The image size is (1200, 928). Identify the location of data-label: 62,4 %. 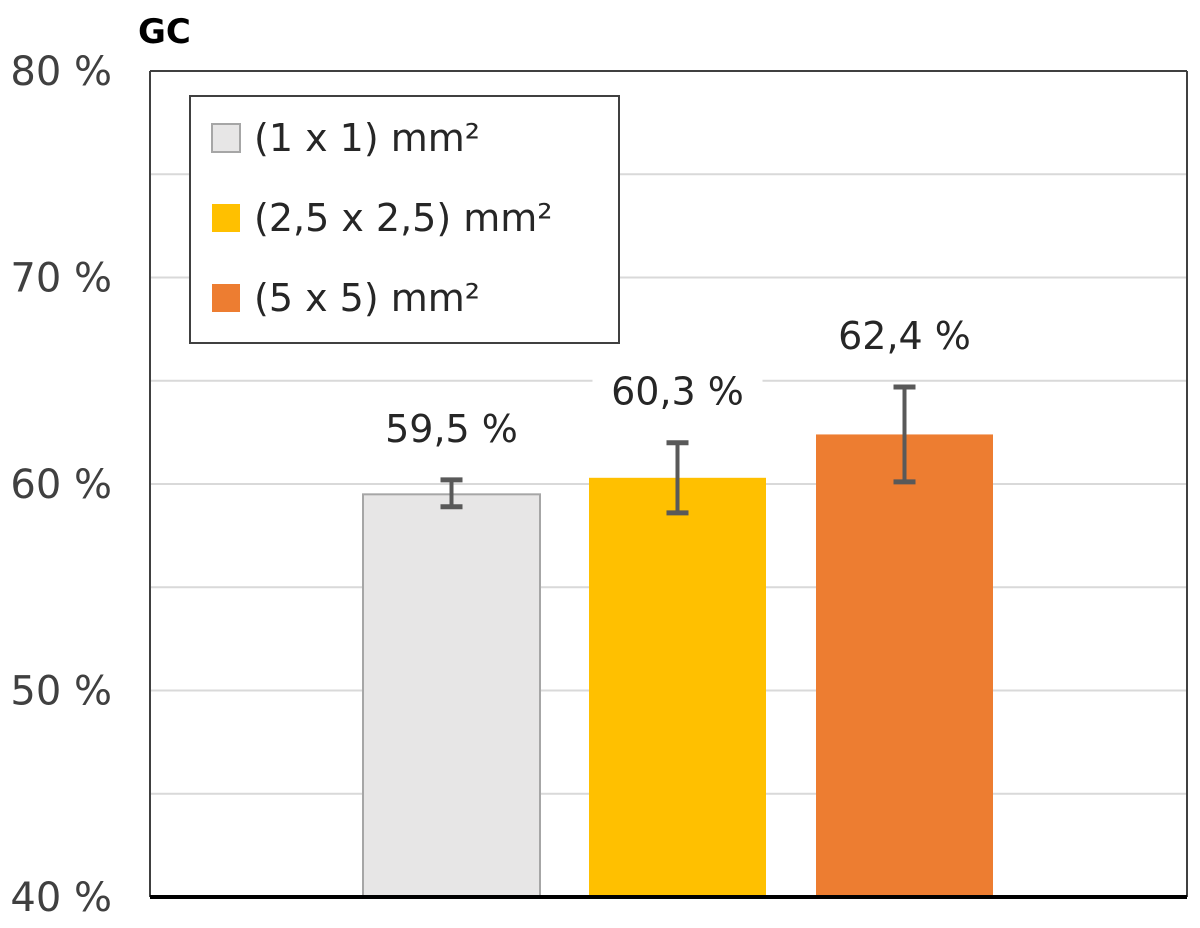
(904, 336).